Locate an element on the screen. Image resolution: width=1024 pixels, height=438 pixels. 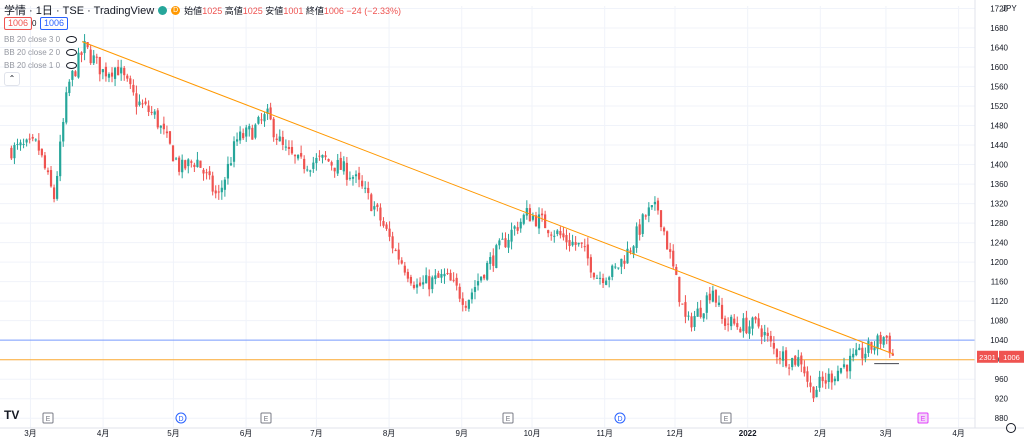
currency-label: JPY is located at coordinates (1009, 8).